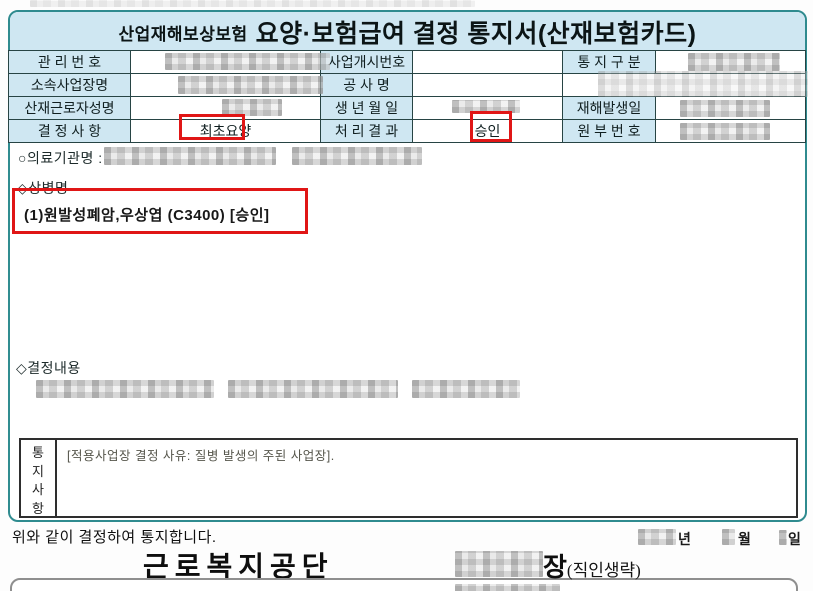 This screenshot has height=591, width=813. What do you see at coordinates (487, 85) in the screenshot?
I see `value-construction-name` at bounding box center [487, 85].